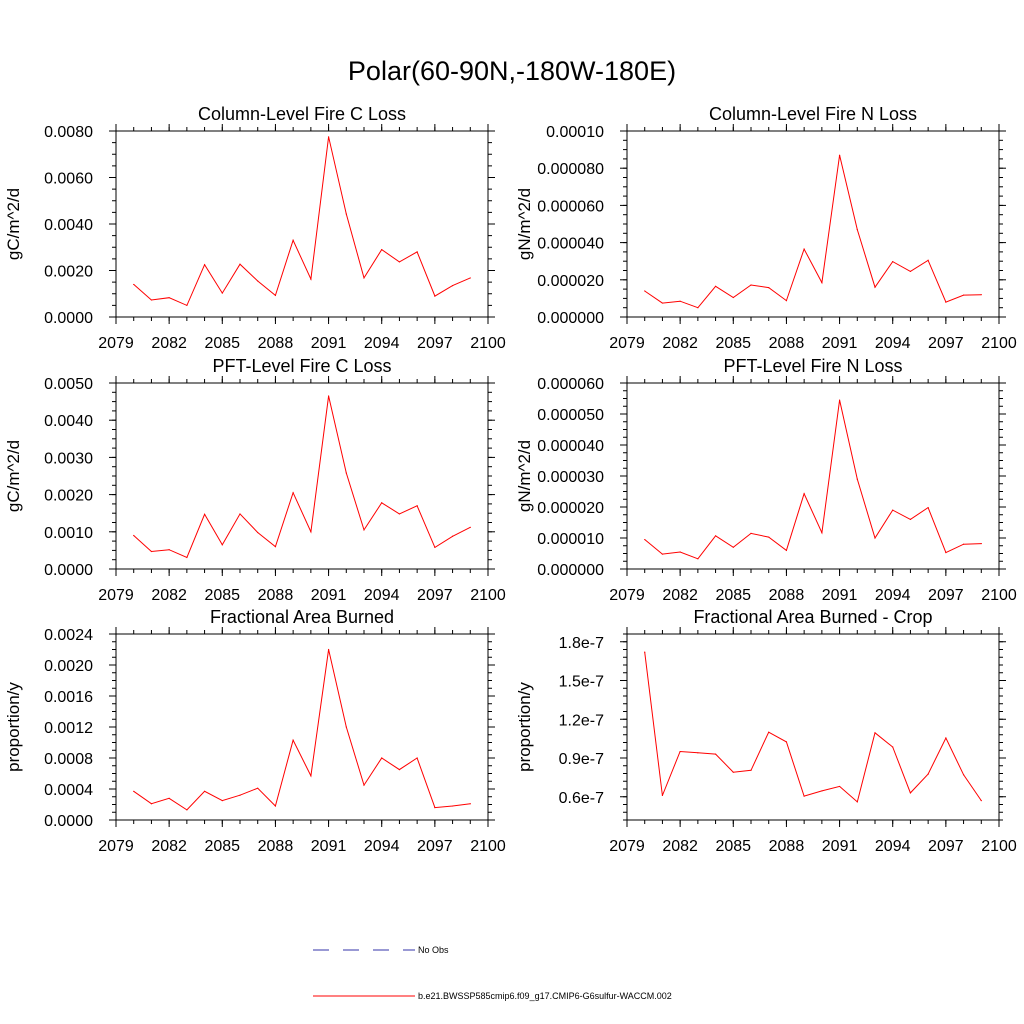 This screenshot has width=1024, height=1024. I want to click on panel-title: PFT-Level Fire N Loss, so click(812, 366).